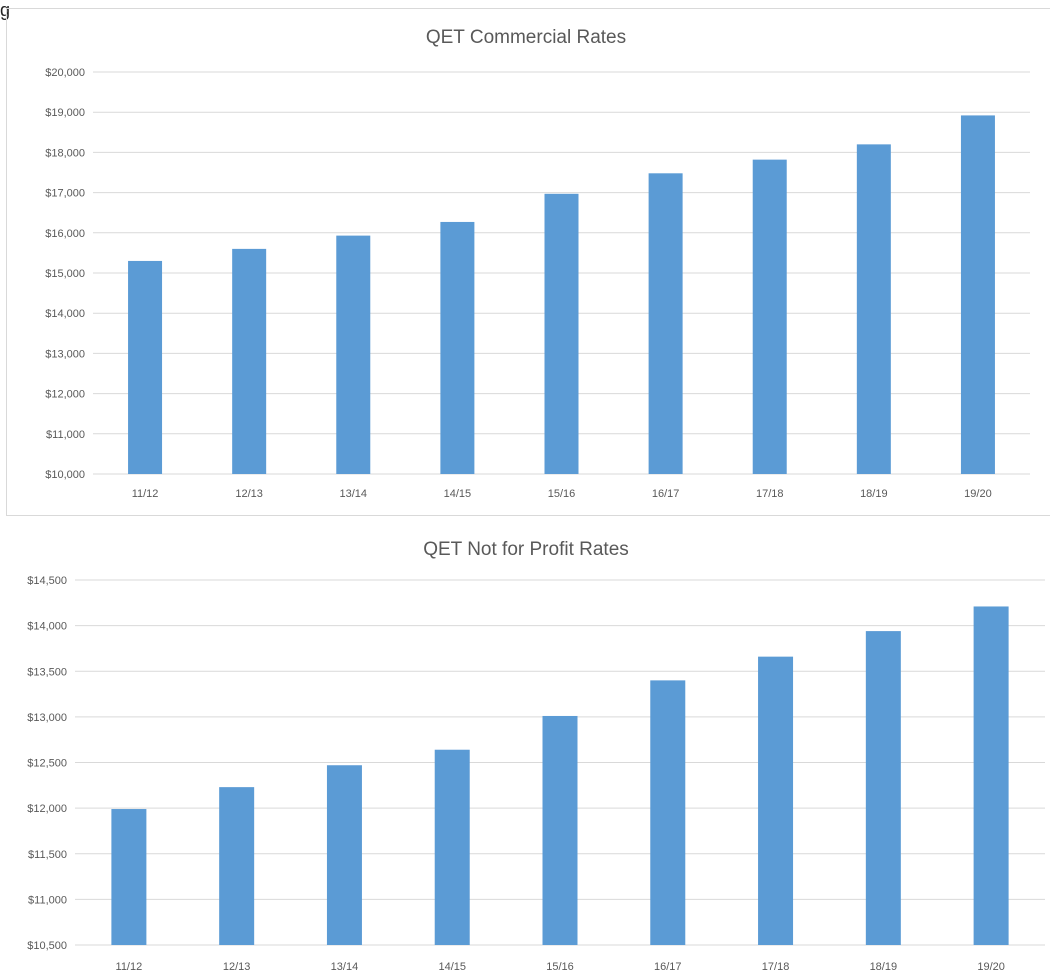 This screenshot has width=1052, height=980. I want to click on cropped-heading-fragment: g, so click(5, 10).